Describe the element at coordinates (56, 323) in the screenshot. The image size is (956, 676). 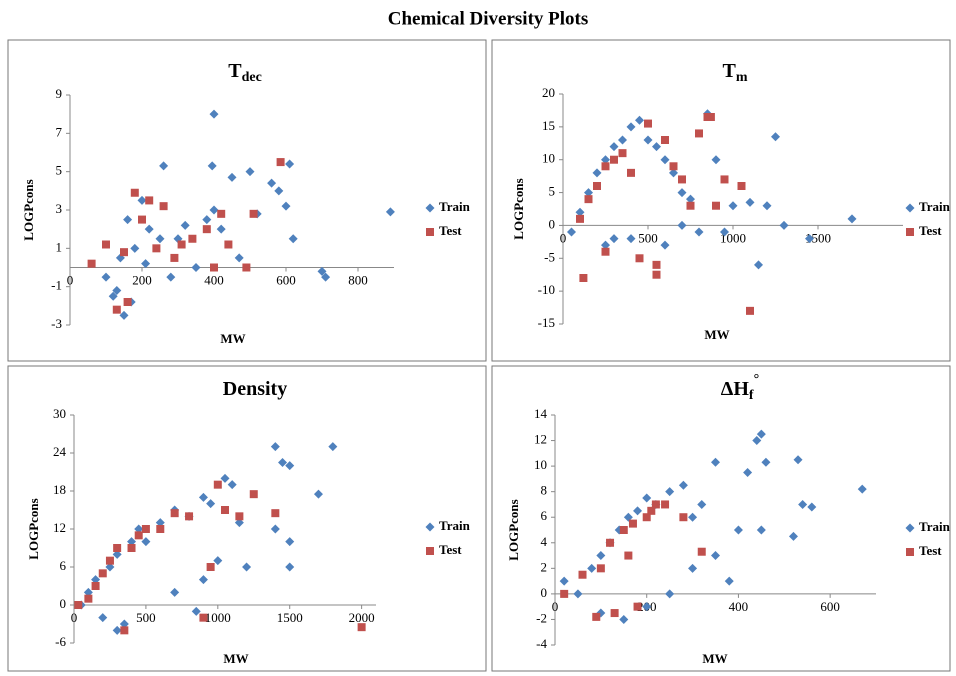
I see `y-tick-label: -3` at that location.